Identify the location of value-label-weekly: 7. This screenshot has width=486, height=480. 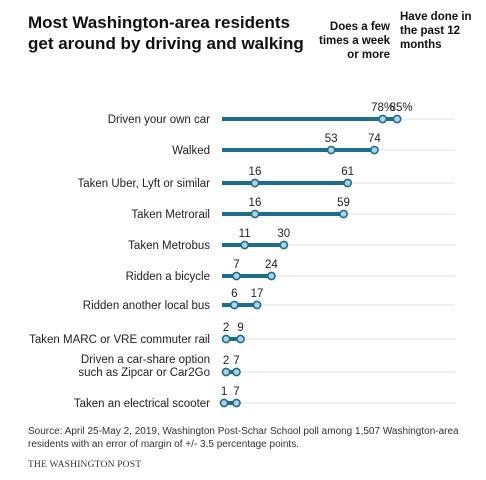
(236, 265).